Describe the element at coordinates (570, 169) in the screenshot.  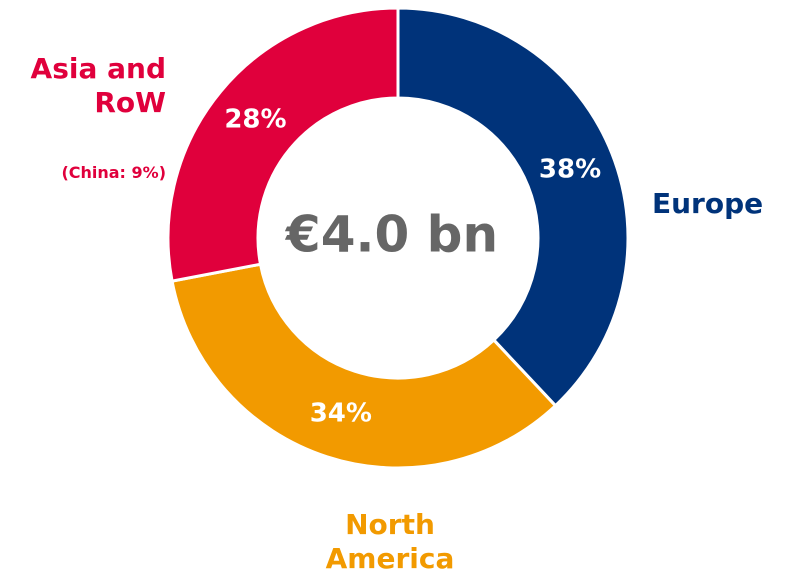
I see `value-label: 38%` at that location.